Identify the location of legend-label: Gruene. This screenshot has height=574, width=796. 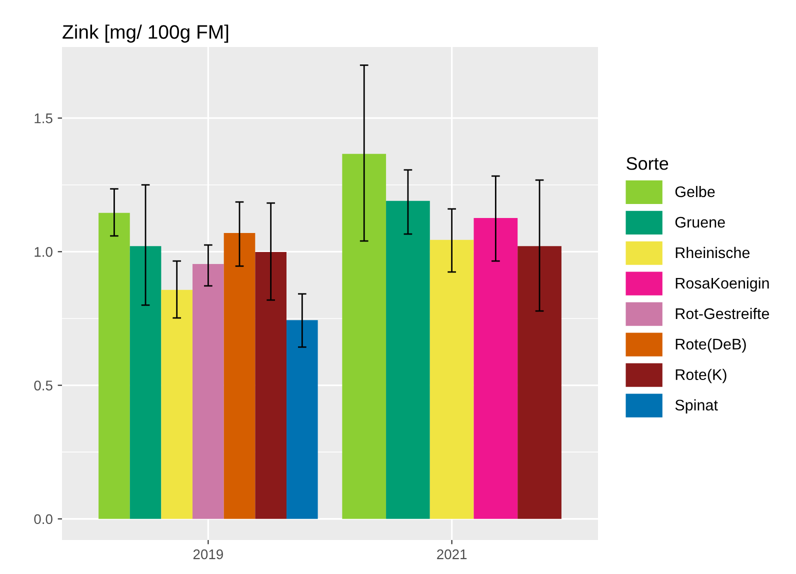
(700, 222).